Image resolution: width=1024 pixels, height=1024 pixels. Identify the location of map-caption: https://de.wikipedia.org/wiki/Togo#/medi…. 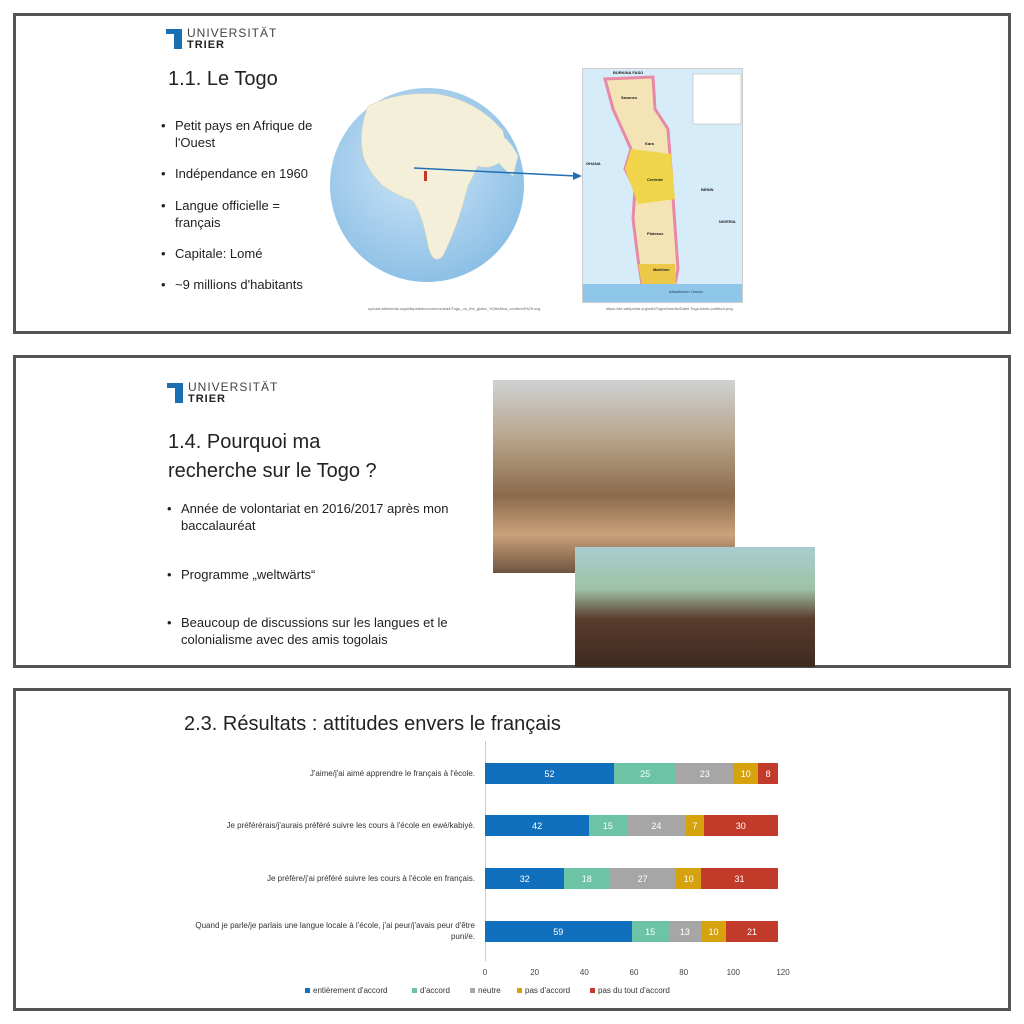
(669, 308).